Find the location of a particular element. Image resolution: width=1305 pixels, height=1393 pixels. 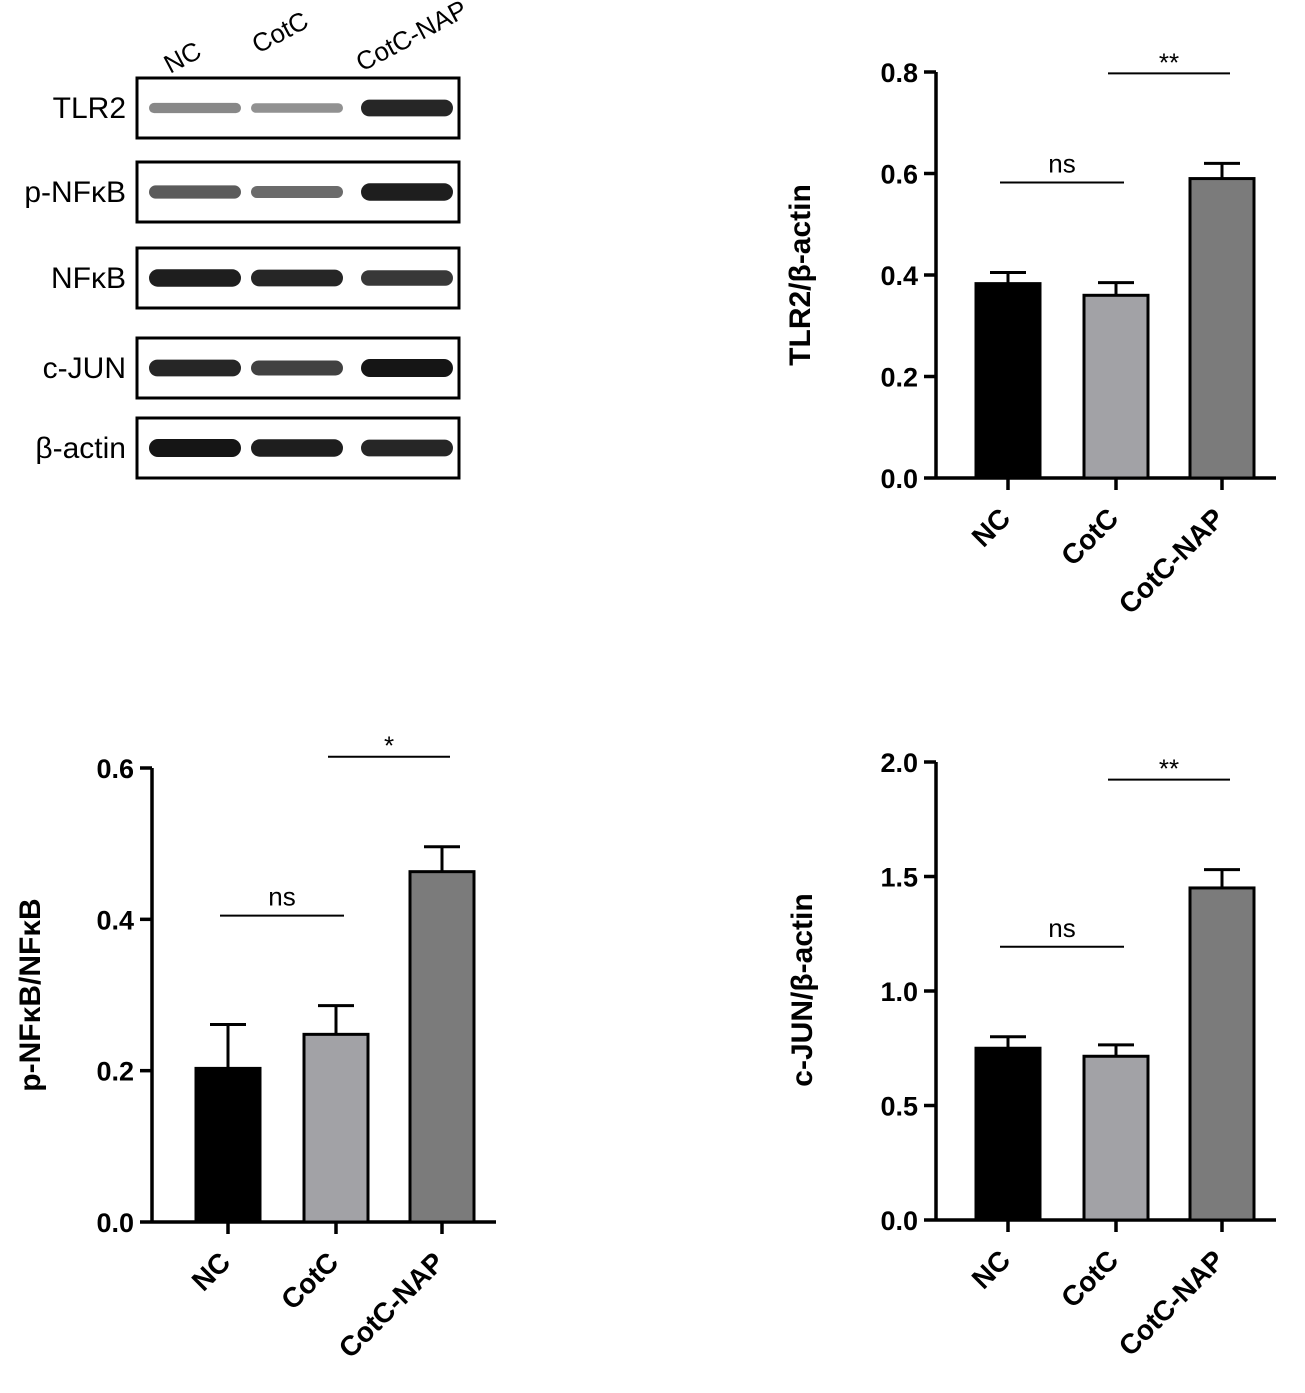

wb-row-label-actin: β-actin is located at coordinates (80, 448).